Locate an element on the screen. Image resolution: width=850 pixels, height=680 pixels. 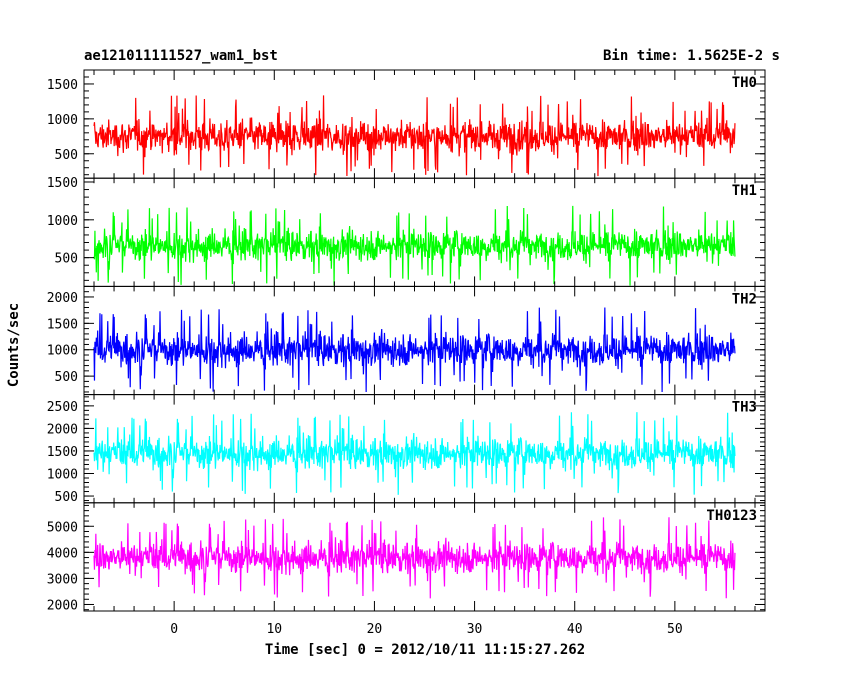
legend-label-th0123: TH0123 is located at coordinates (731, 516).